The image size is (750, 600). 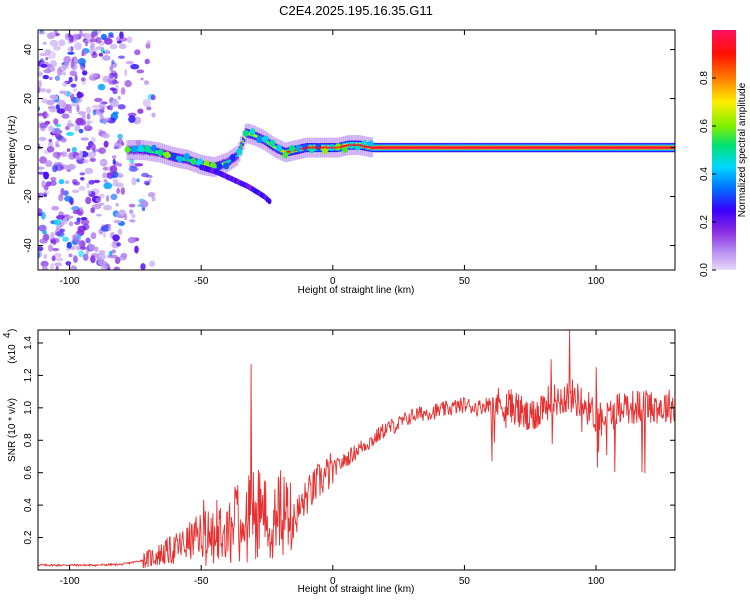 I want to click on snr-exponent: (x10 4 ), so click(x=10, y=346).